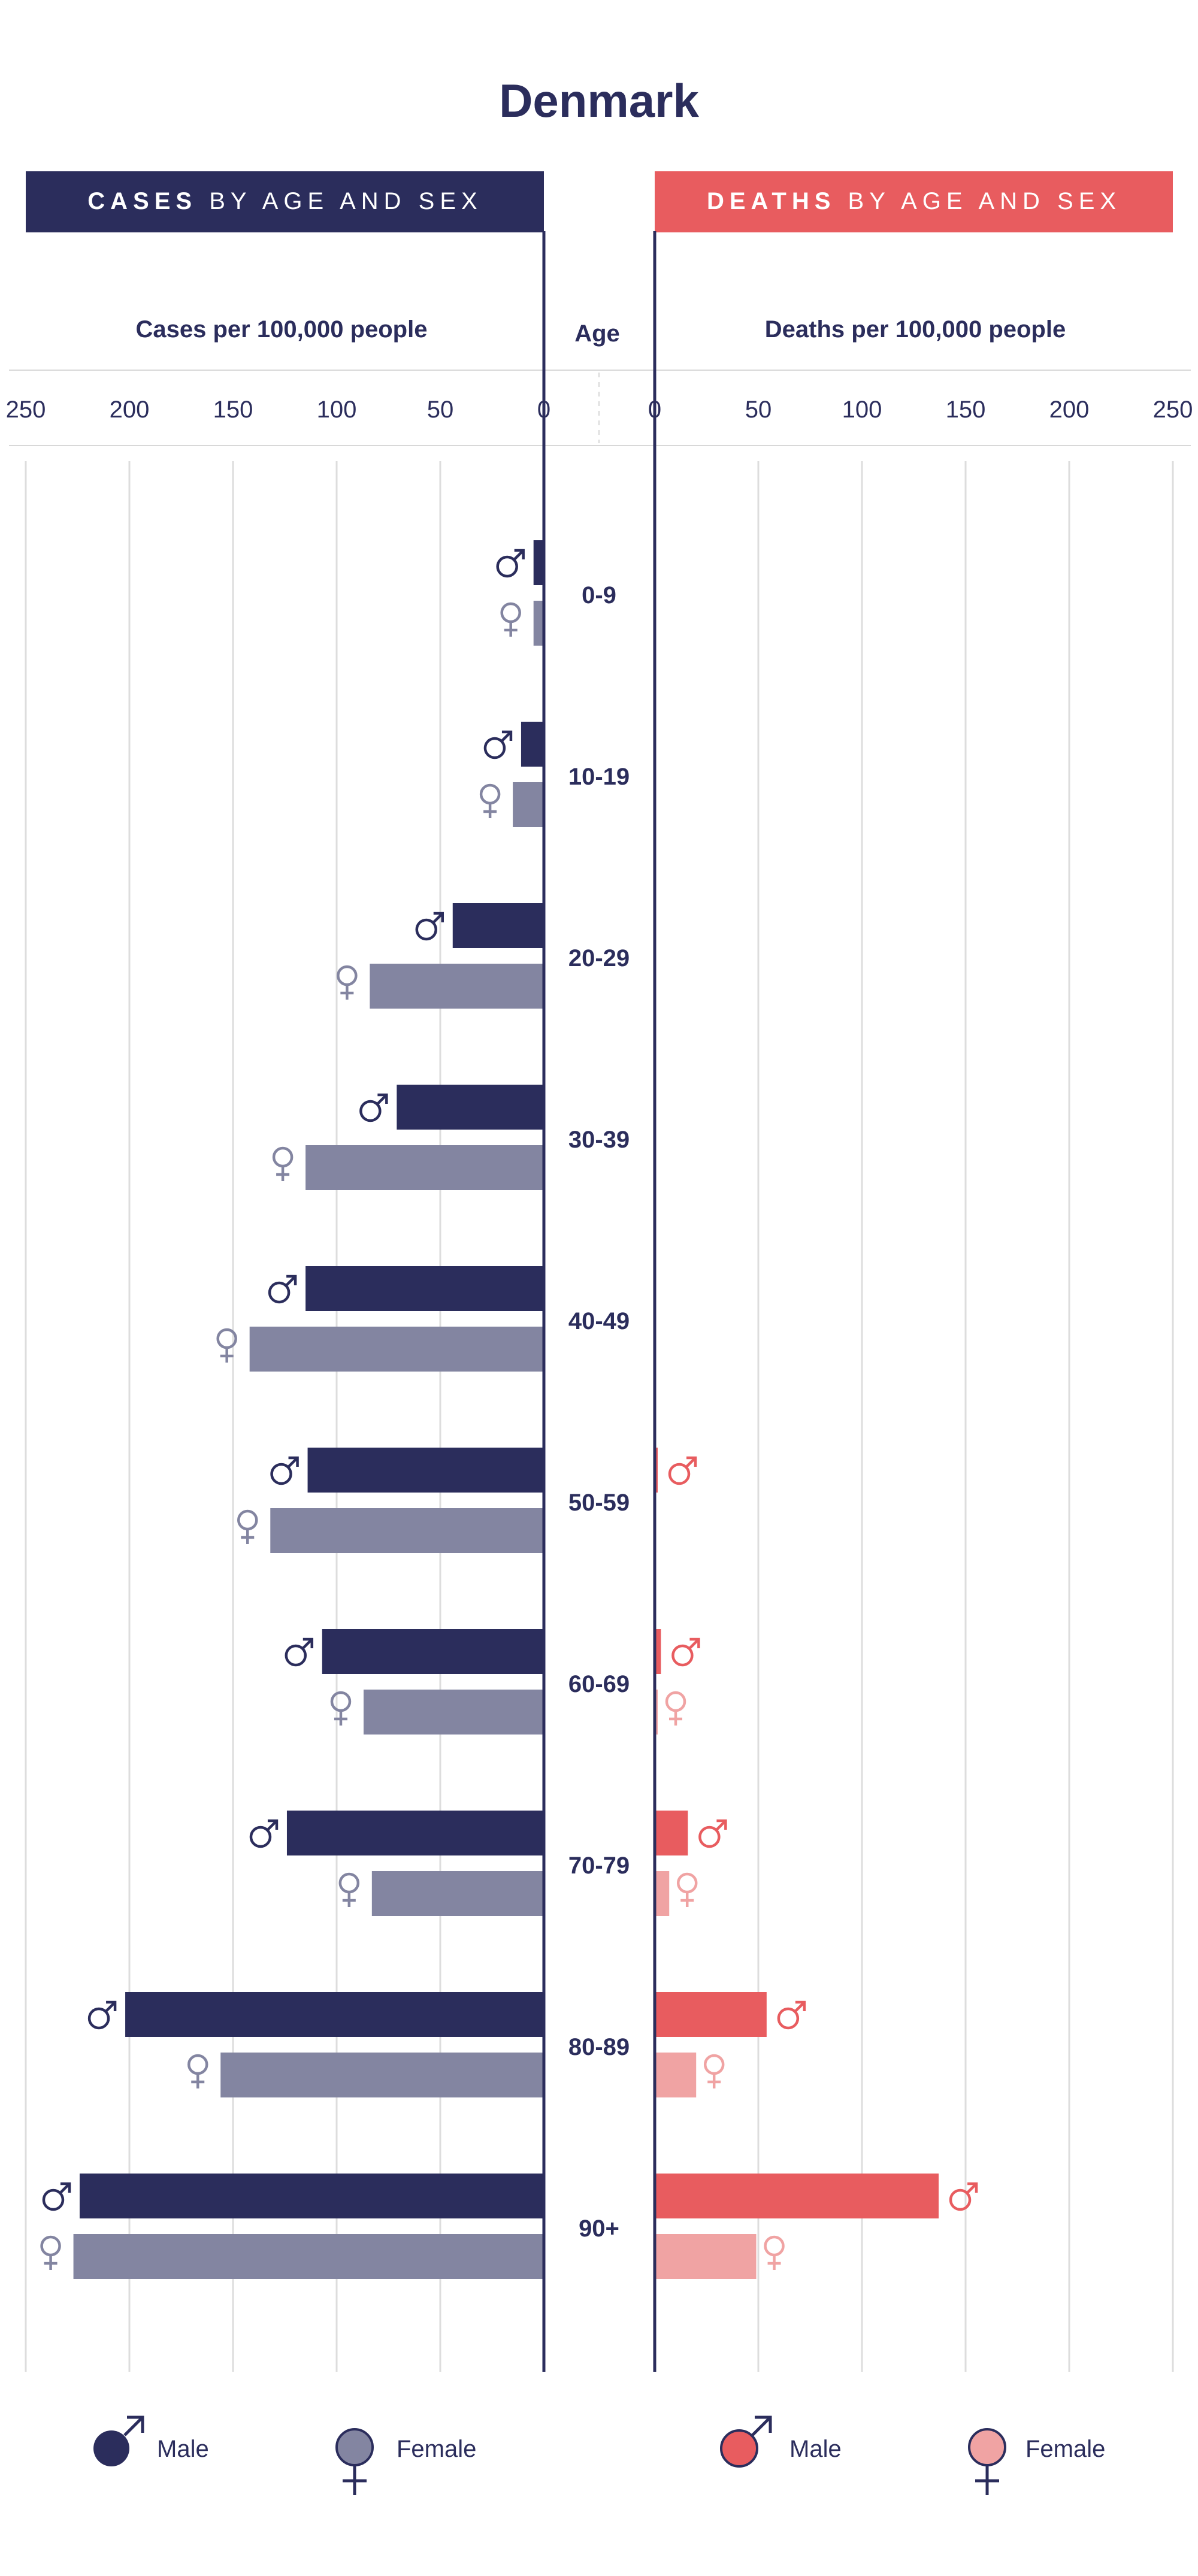 The width and height of the screenshot is (1198, 2576). What do you see at coordinates (599, 2455) in the screenshot?
I see `legend: Male Female Male Female` at bounding box center [599, 2455].